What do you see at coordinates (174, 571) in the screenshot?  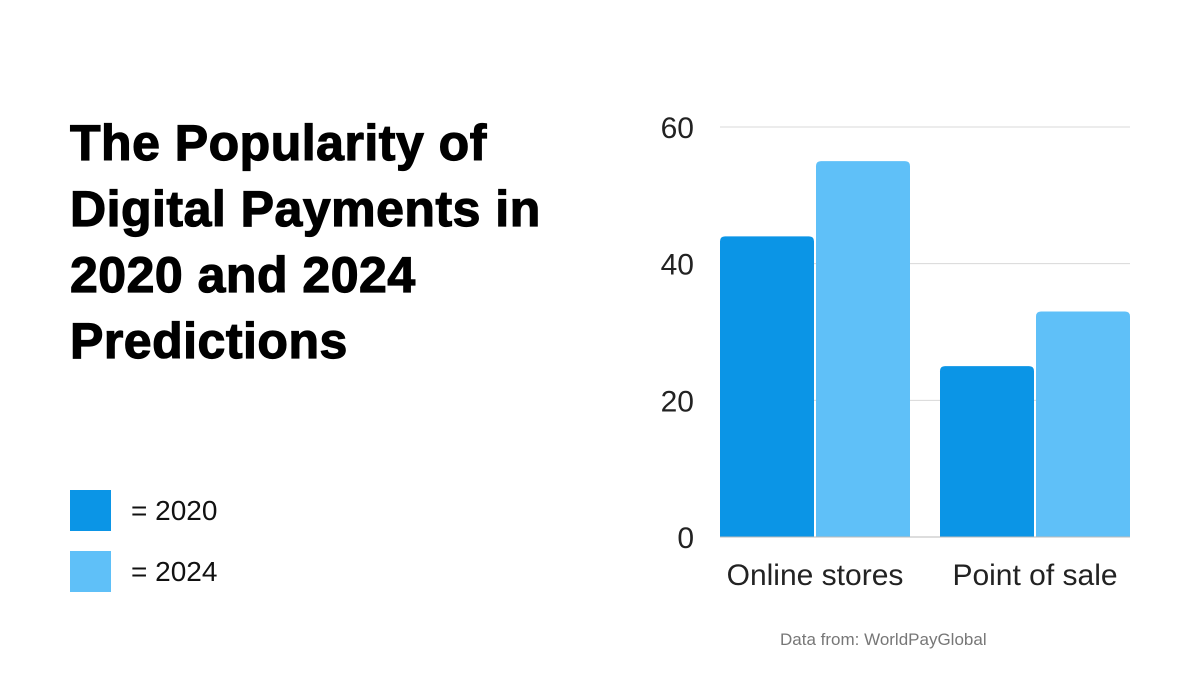 I see `legend-label: = 2024` at bounding box center [174, 571].